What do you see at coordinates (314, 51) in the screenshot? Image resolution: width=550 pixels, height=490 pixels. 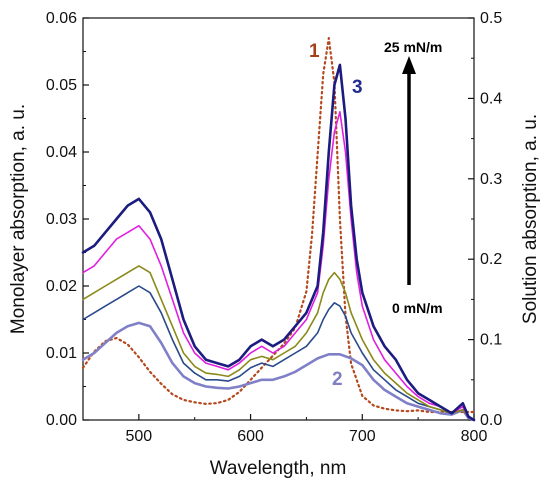 I see `curve-label-1: 1` at bounding box center [314, 51].